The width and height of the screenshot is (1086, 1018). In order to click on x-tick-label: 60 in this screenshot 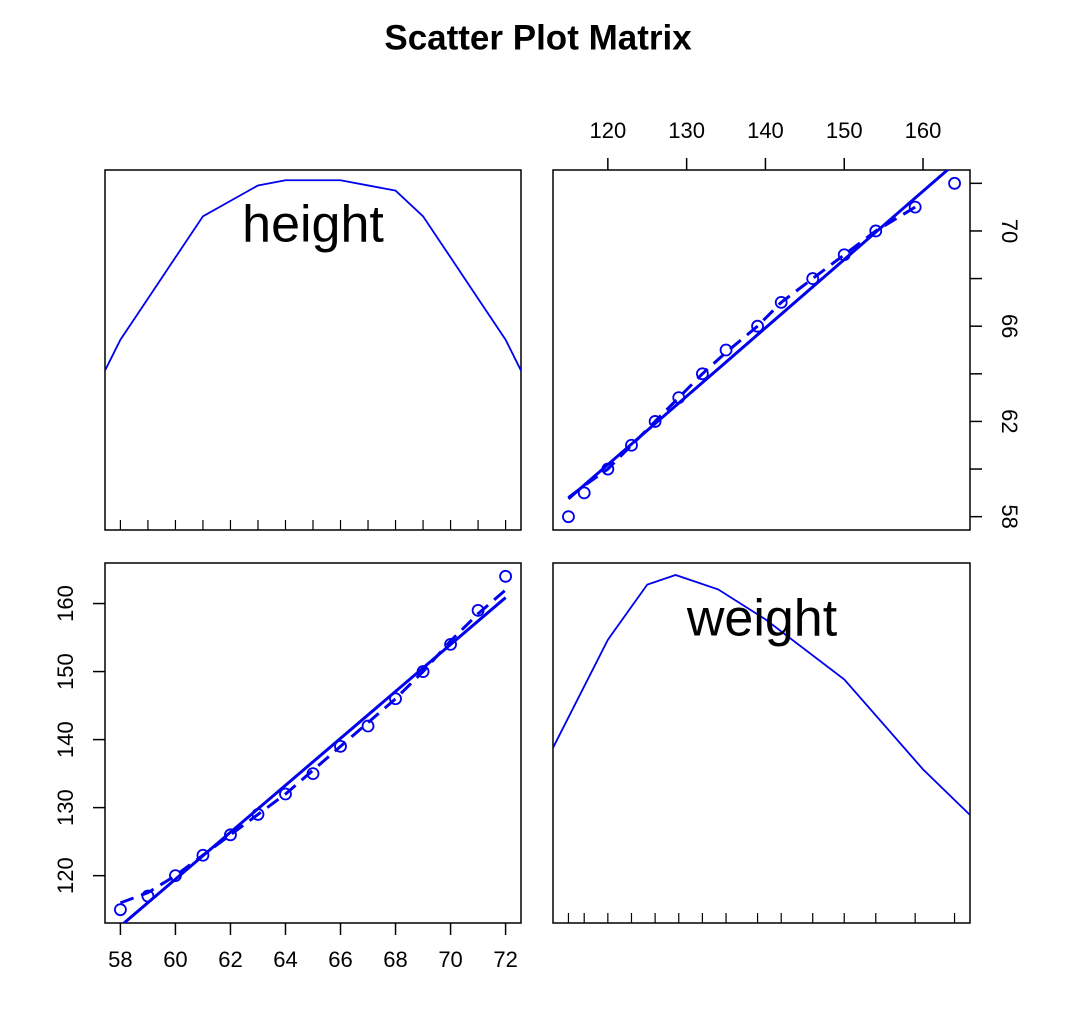, I will do `click(175, 959)`.